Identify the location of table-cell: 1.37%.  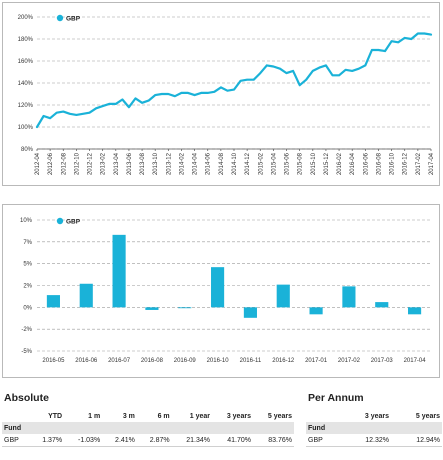
(47, 440).